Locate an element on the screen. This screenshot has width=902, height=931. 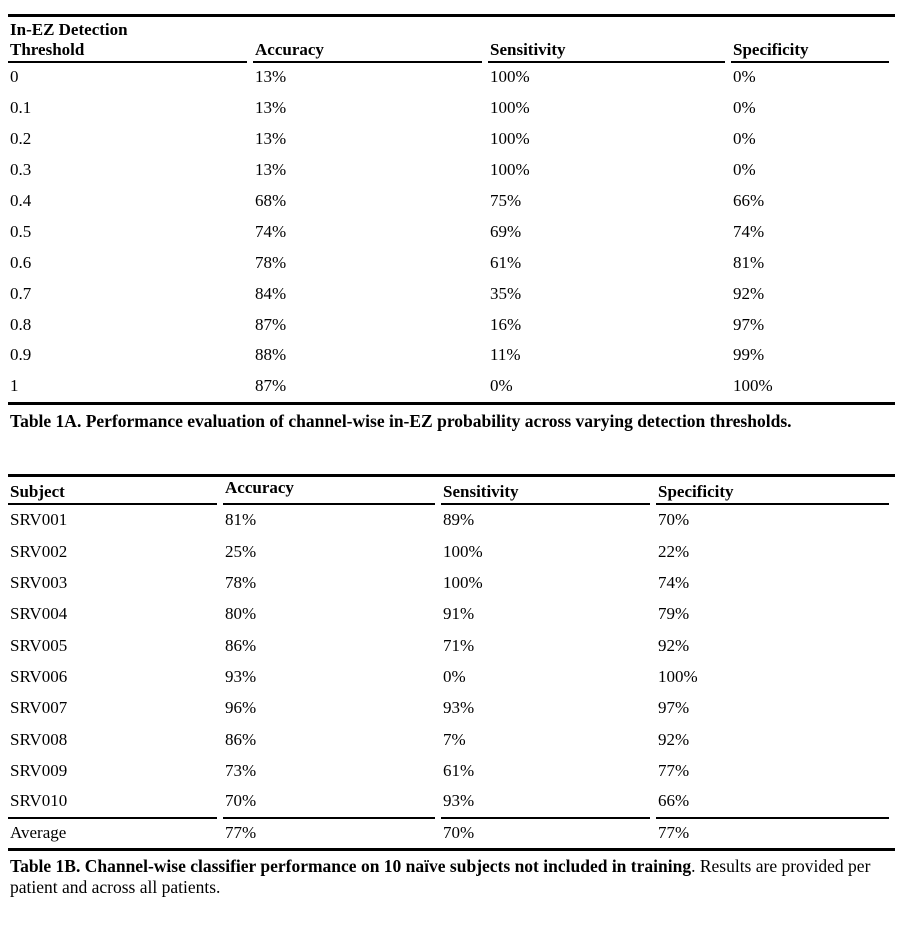
table-1b-header-row: Subject Accuracy Sensitivity Specificity is located at coordinates (451, 491).